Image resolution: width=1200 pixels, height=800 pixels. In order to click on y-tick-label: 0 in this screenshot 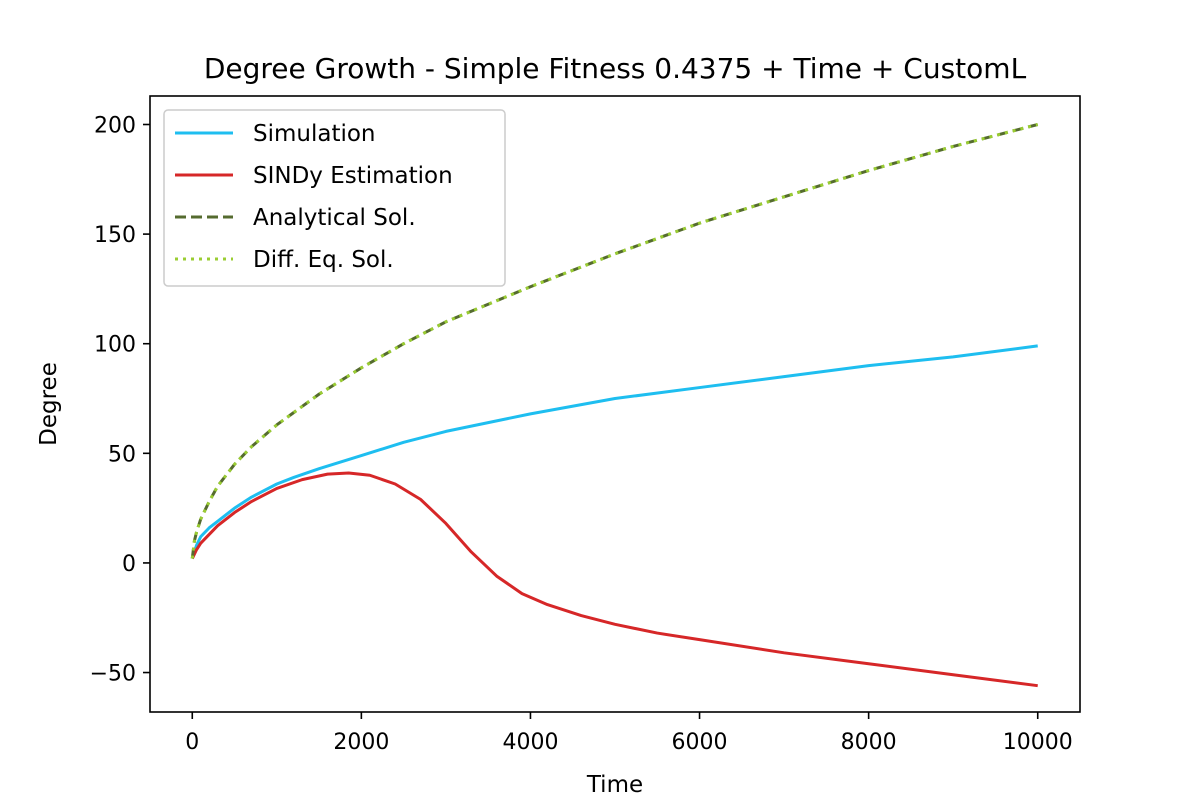, I will do `click(129, 564)`.